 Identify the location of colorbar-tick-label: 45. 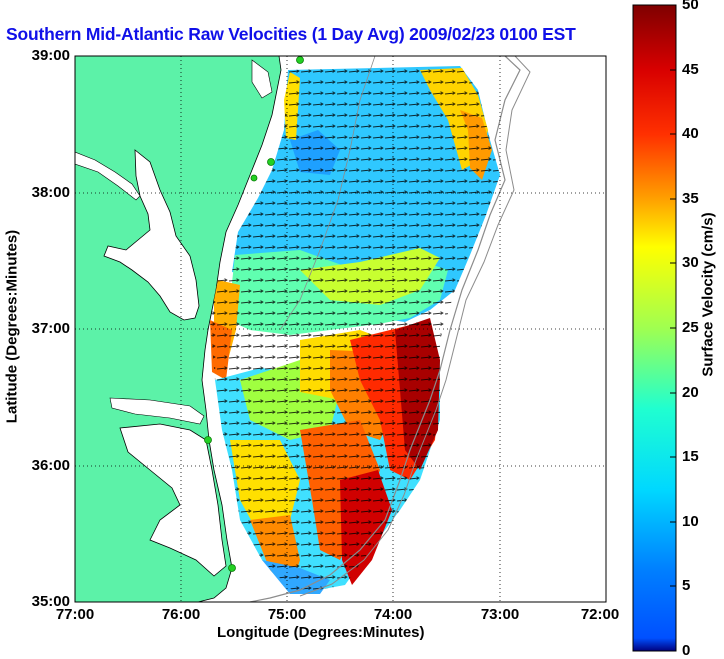
(690, 69).